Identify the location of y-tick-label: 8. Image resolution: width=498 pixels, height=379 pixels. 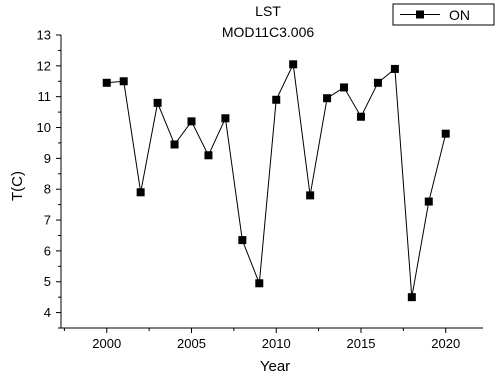
(47, 189).